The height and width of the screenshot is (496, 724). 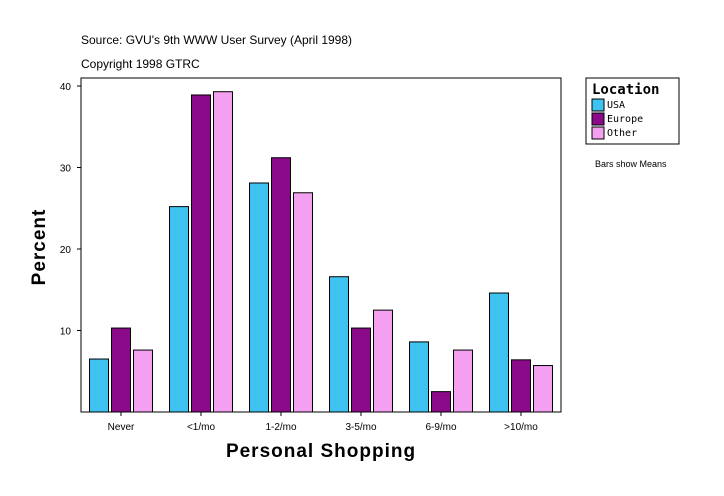 I want to click on y-axis: 10 20 30 40, so click(x=70, y=210).